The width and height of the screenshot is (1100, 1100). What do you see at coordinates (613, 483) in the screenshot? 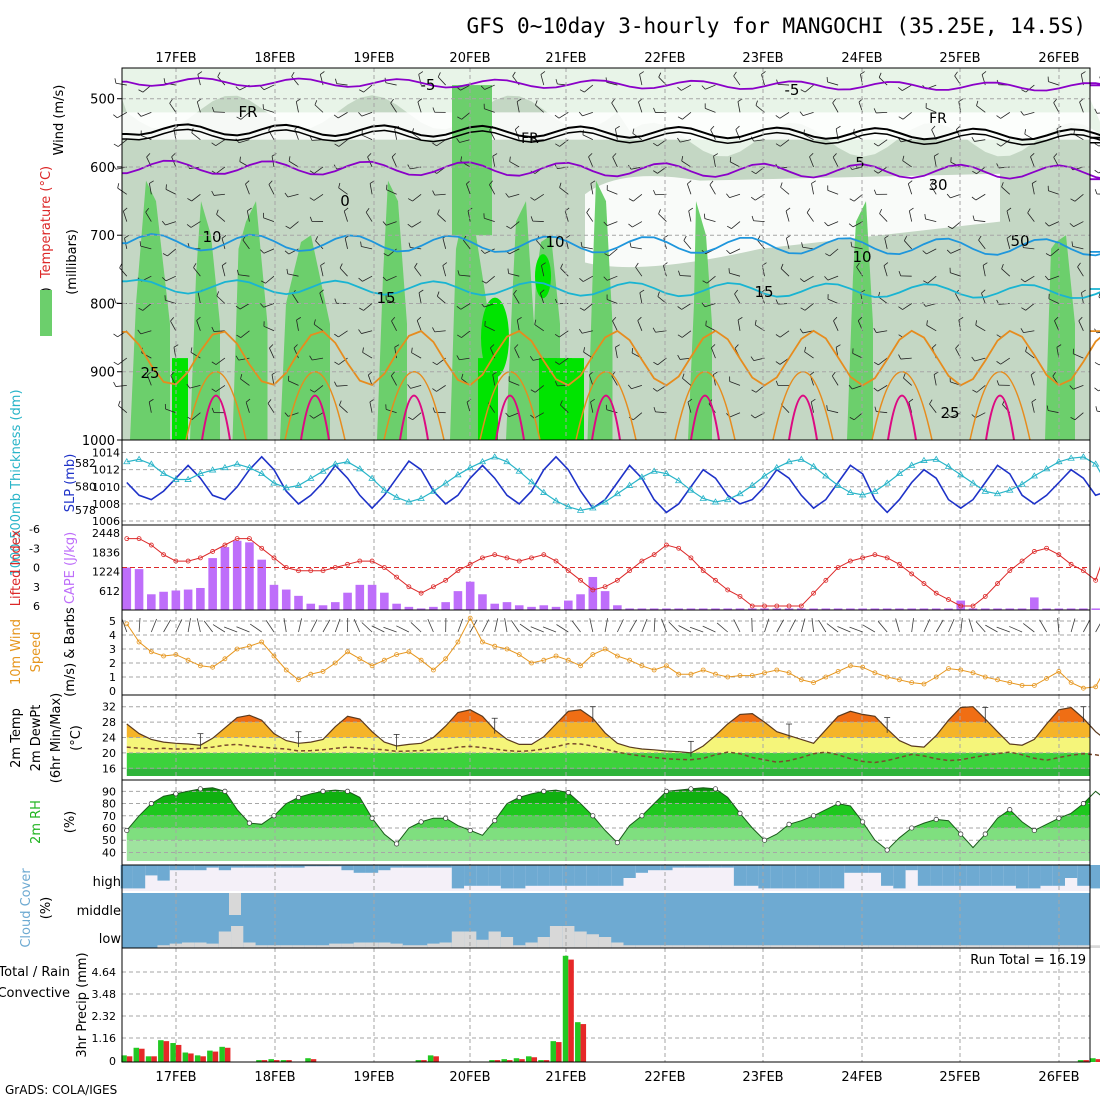
I see `thickness-line` at bounding box center [613, 483].